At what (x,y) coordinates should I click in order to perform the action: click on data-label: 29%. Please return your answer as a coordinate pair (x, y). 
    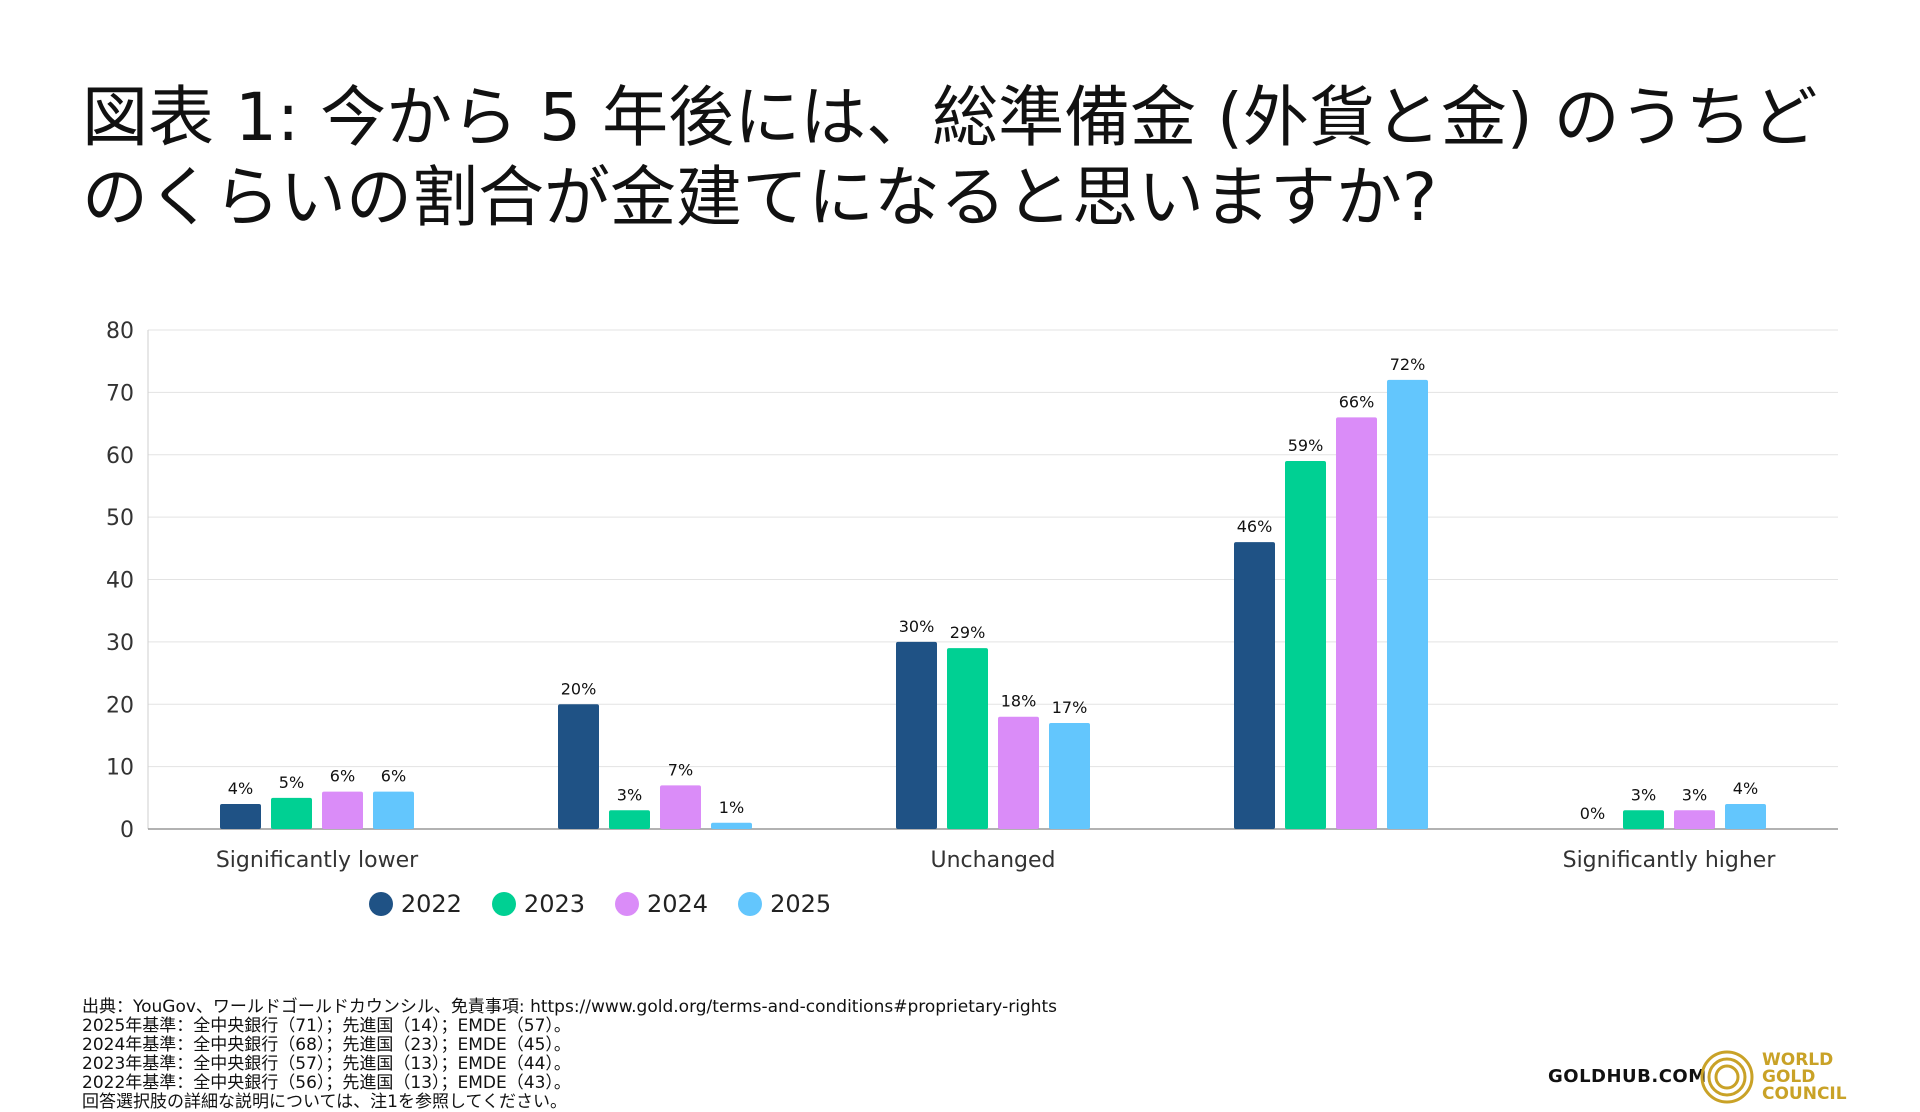
    Looking at the image, I should click on (968, 632).